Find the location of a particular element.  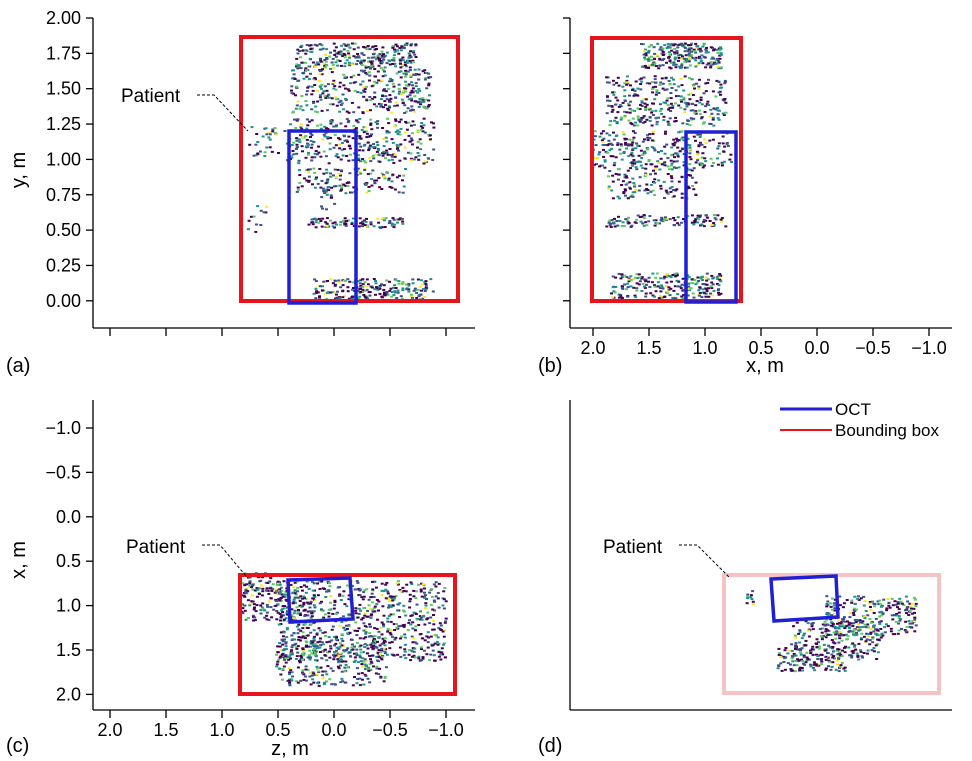

panel-c-x-tick-label: 2.0 is located at coordinates (109, 730).